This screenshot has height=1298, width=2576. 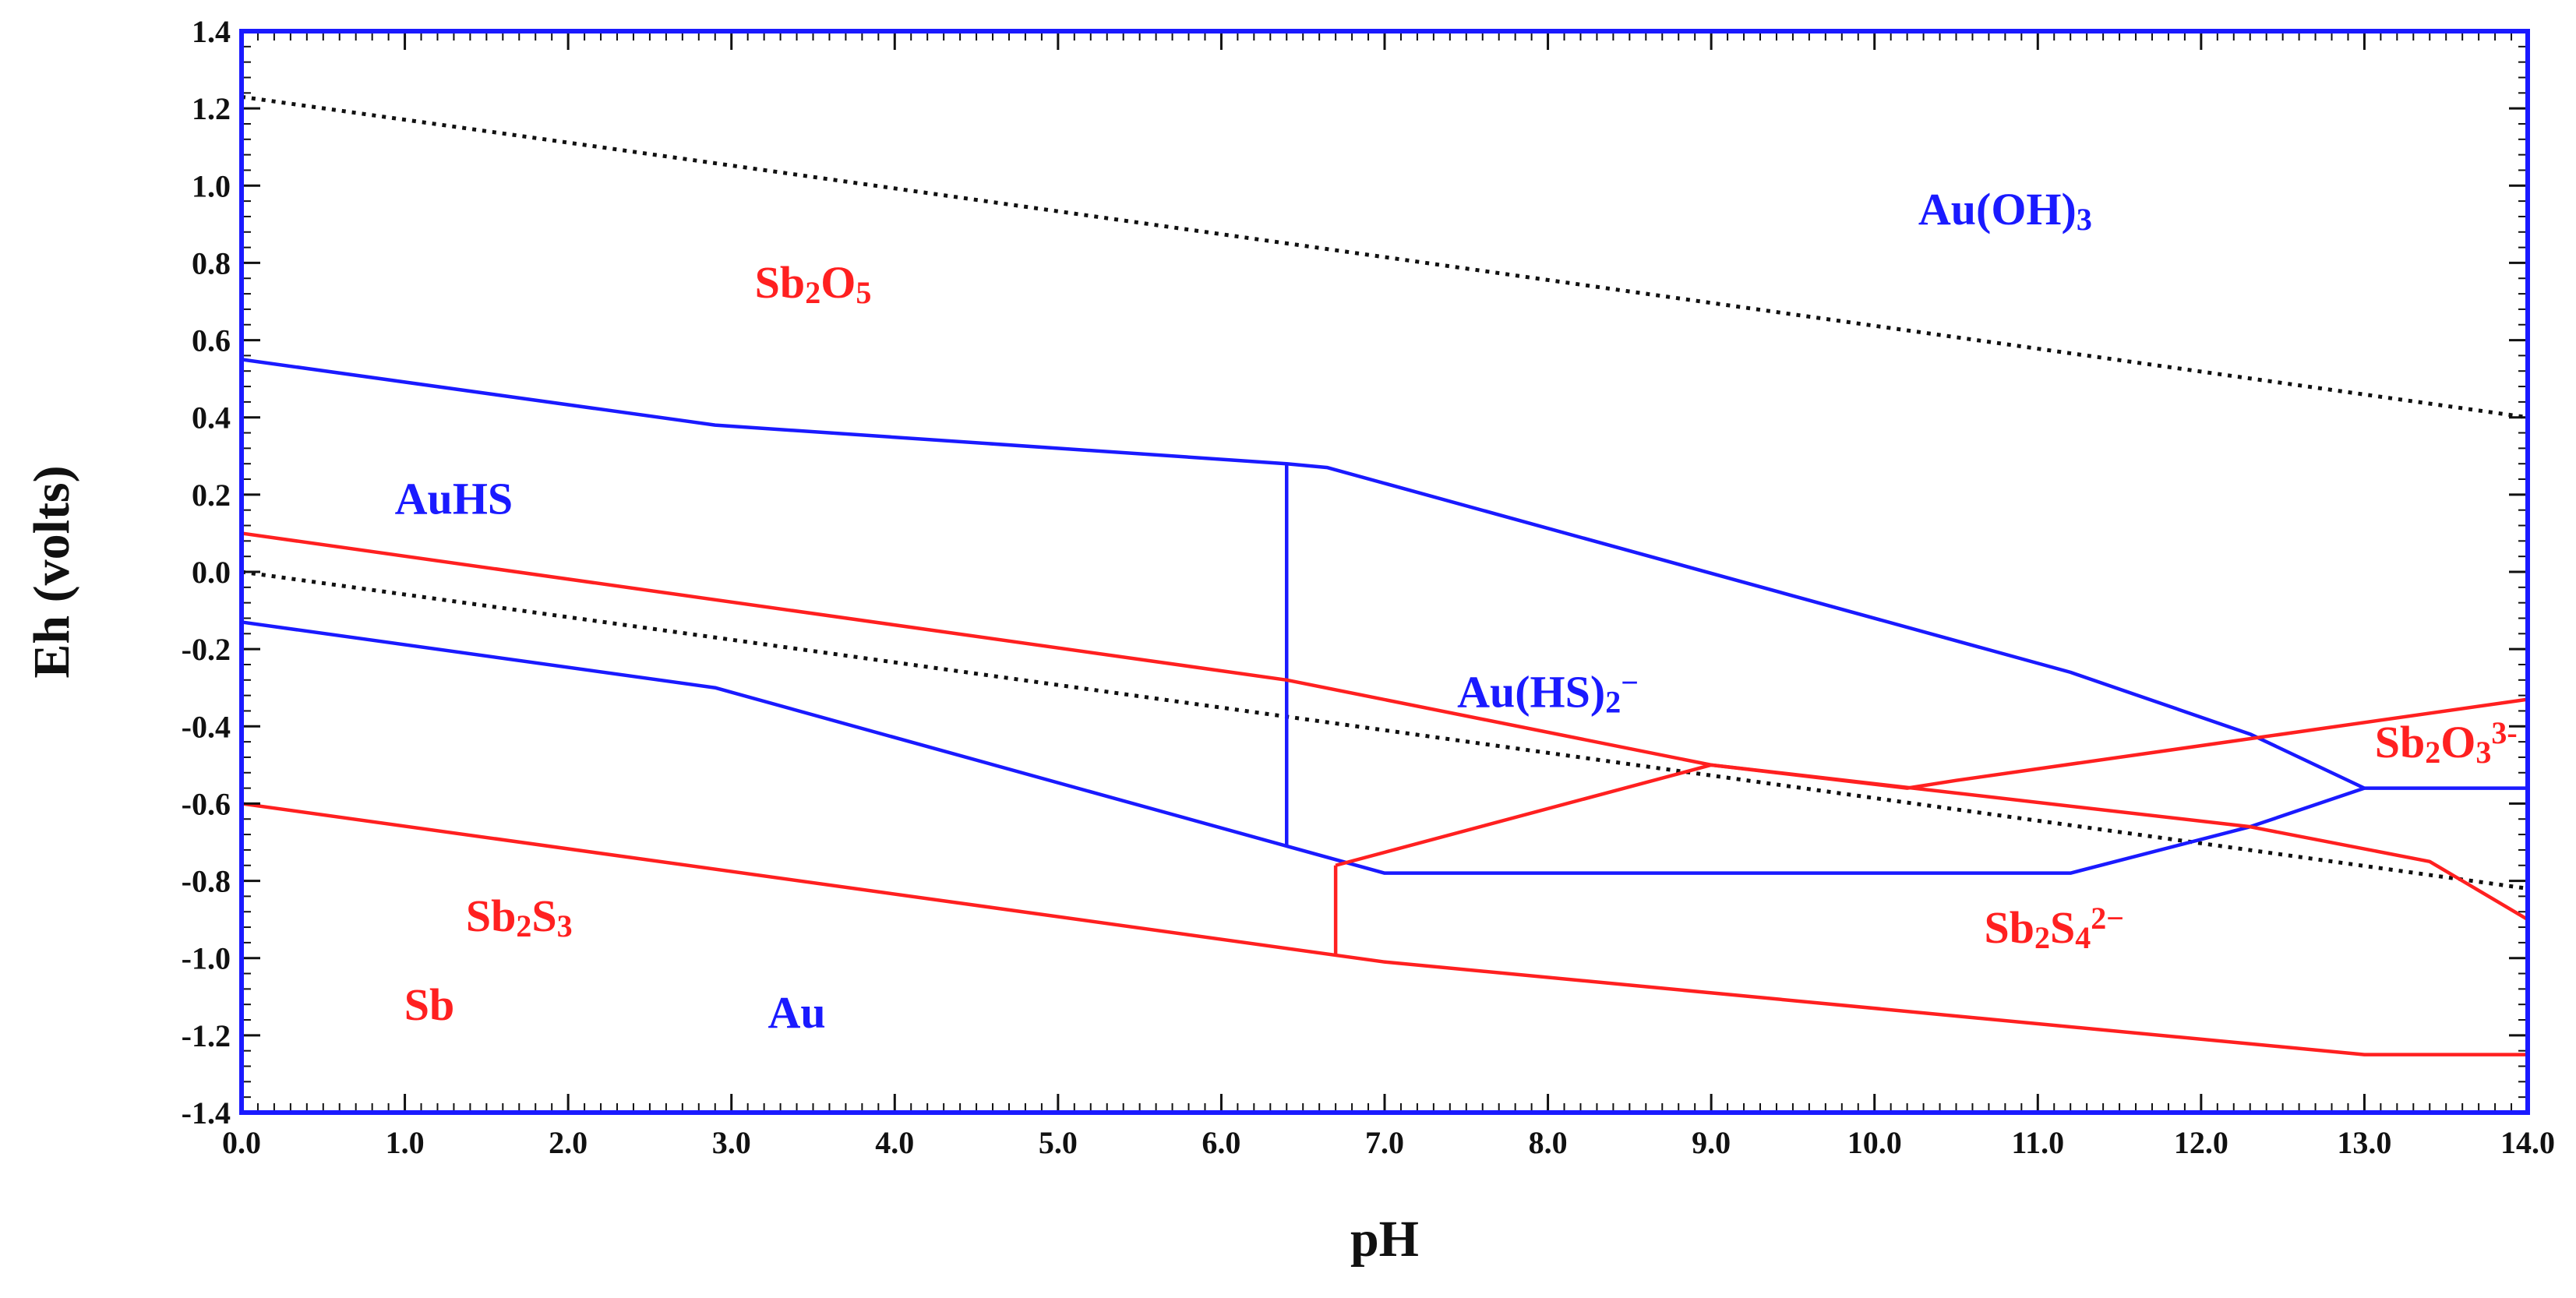 I want to click on region-label: AuHS, so click(x=454, y=499).